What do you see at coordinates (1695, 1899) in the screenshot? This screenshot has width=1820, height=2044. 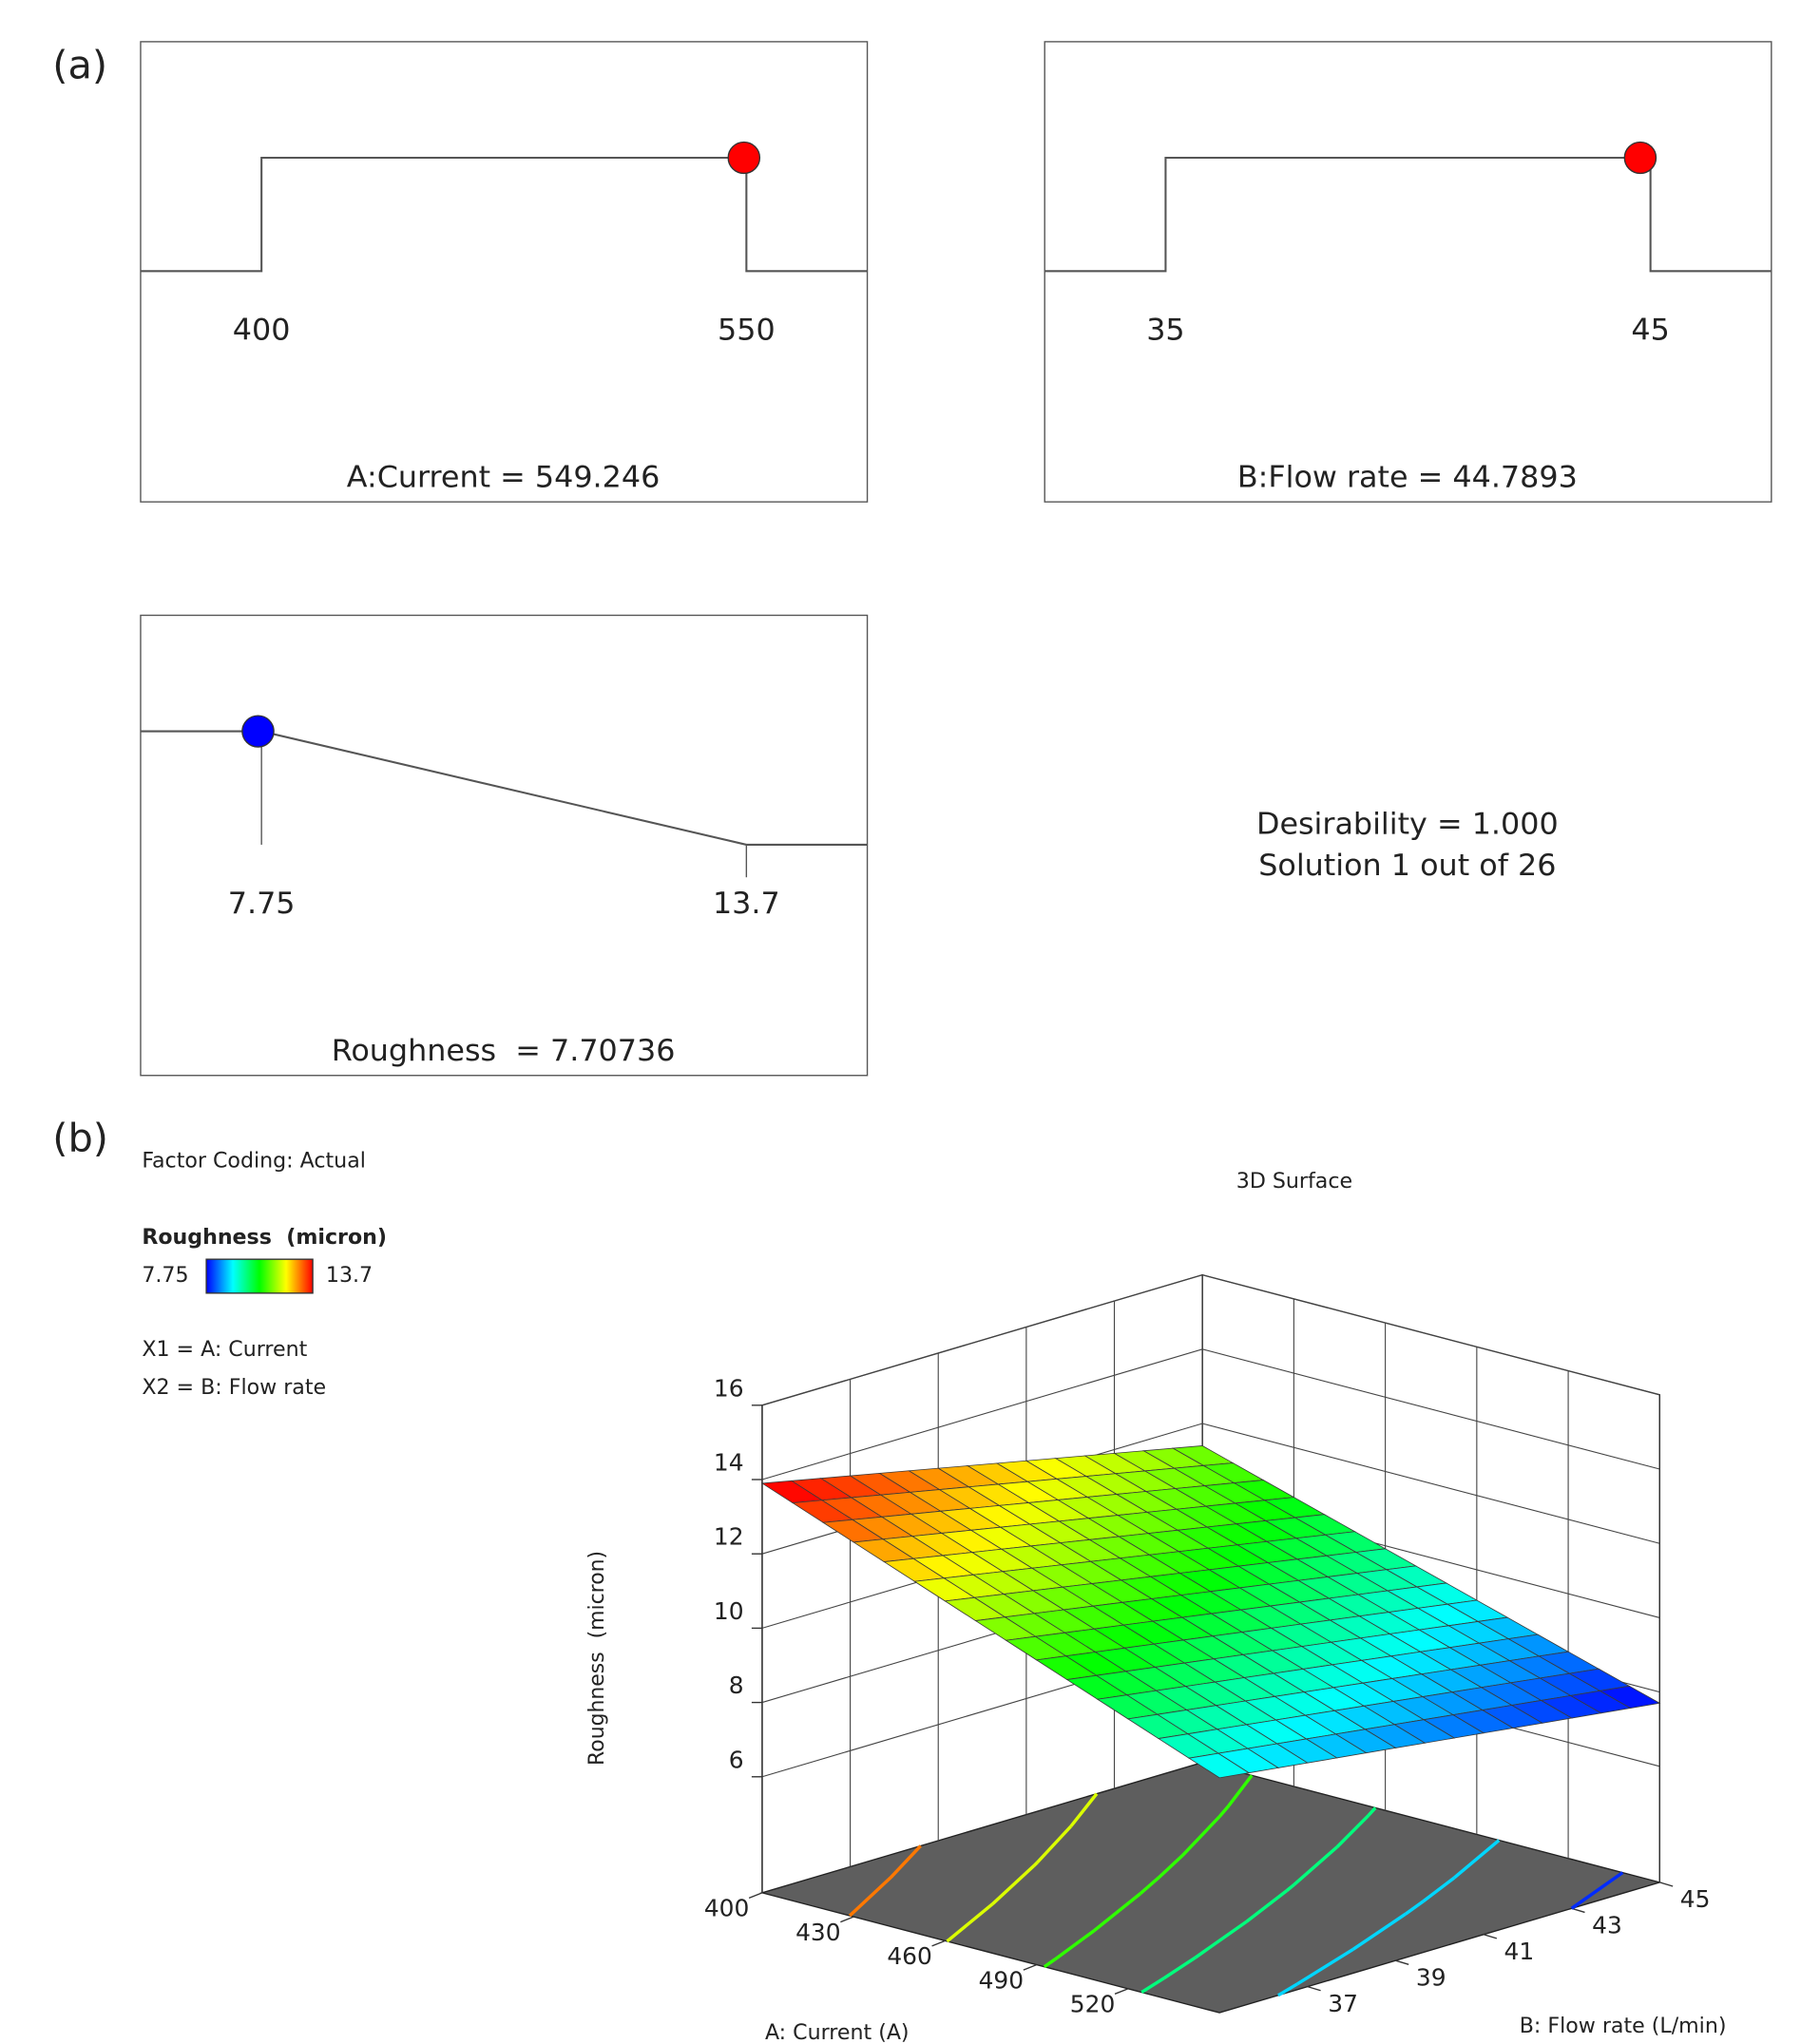 I see `y-tick-label: 45` at bounding box center [1695, 1899].